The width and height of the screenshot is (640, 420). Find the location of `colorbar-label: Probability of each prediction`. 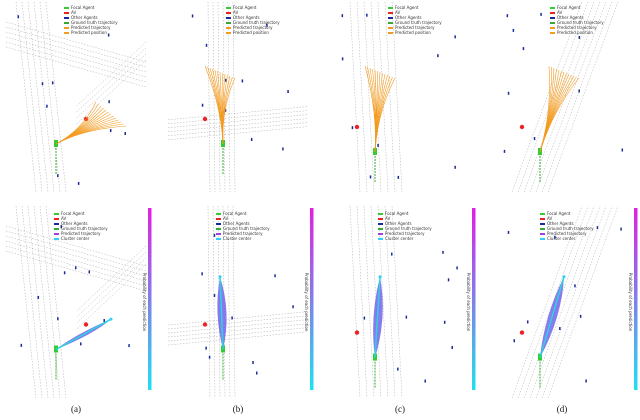

colorbar-label: Probability of each prediction is located at coordinates (306, 302).